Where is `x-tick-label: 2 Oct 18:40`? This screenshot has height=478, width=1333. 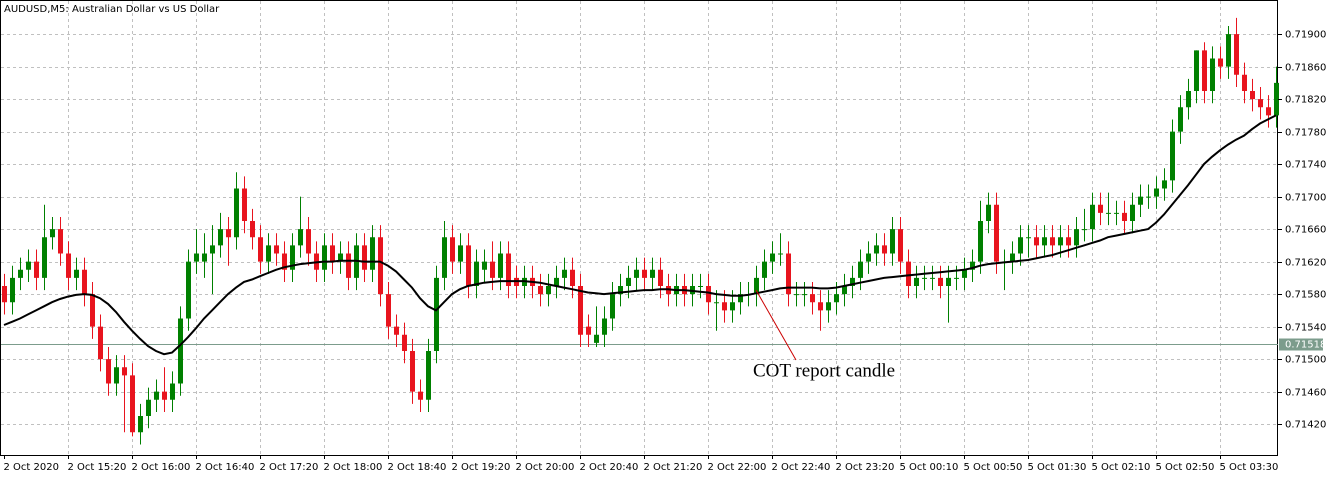 x-tick-label: 2 Oct 18:40 is located at coordinates (417, 467).